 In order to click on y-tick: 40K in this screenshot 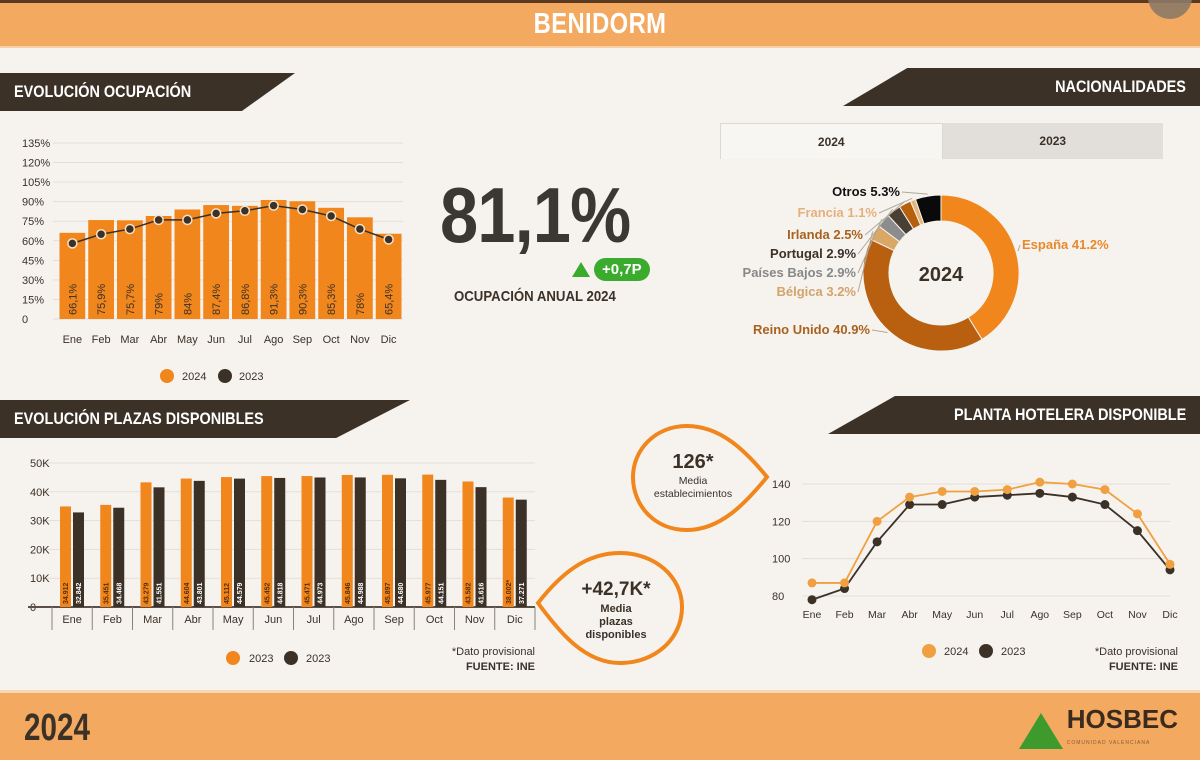, I will do `click(40, 493)`.